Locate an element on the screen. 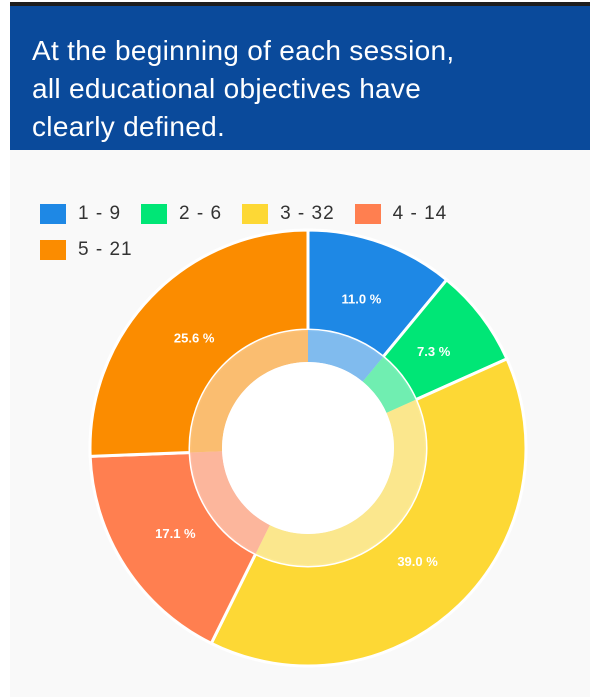  chart-legend: 1 - 9 2 - 6 3 - 32 4 - 14 5 - is located at coordinates (300, 232).